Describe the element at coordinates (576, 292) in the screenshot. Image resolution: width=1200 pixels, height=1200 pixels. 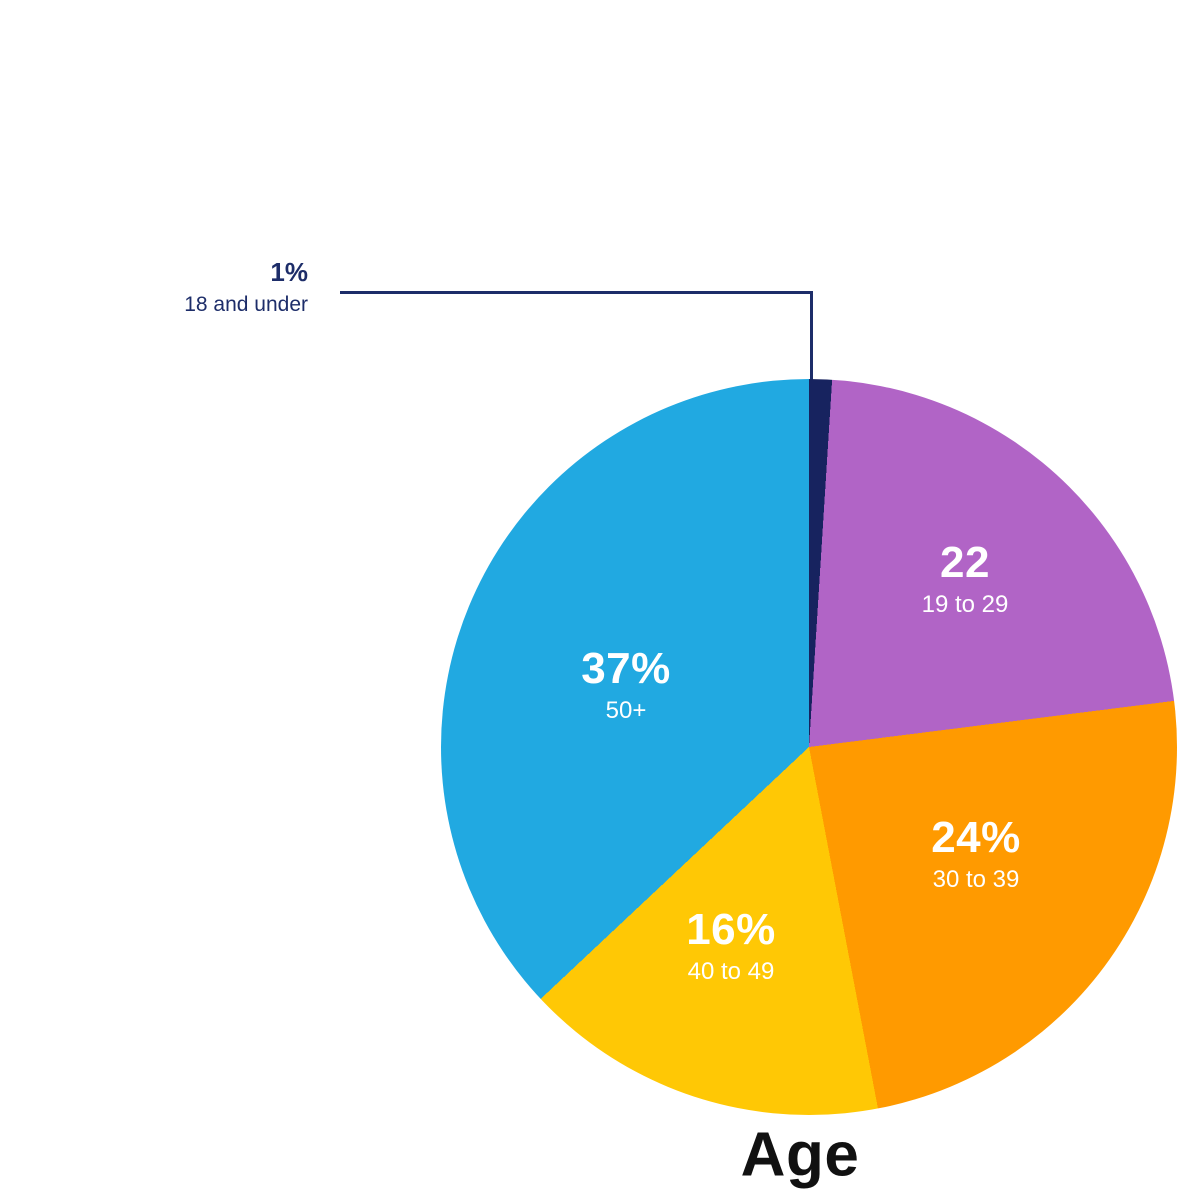
I see `callout-line-horizontal` at that location.